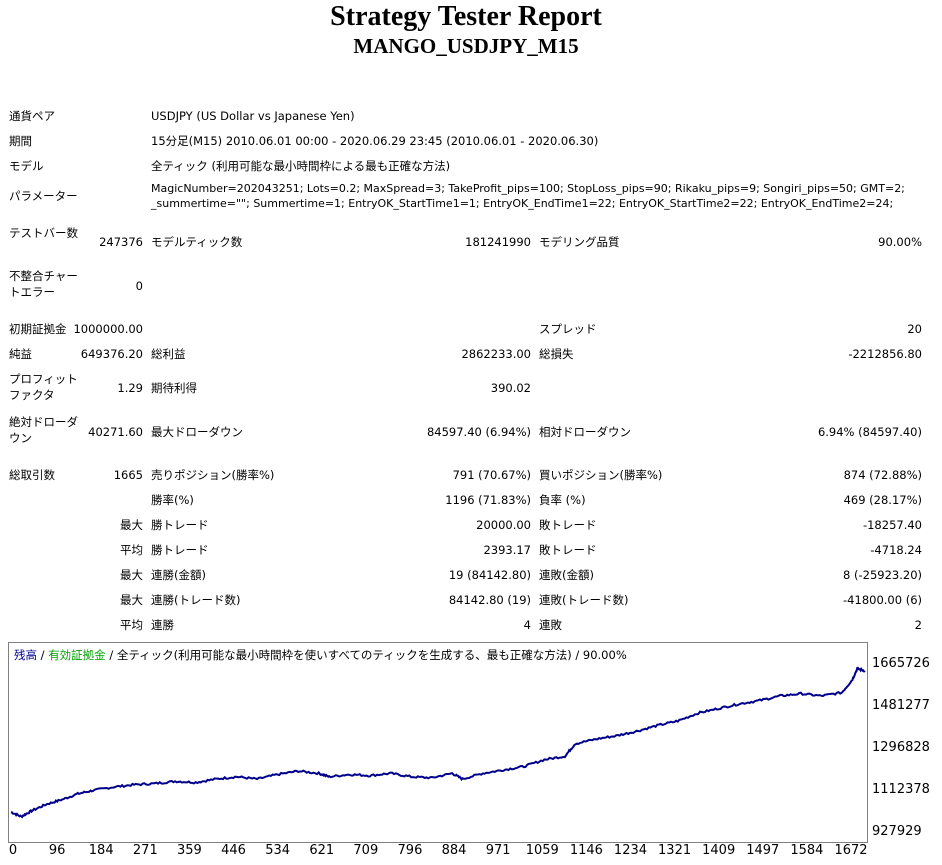  What do you see at coordinates (568, 329) in the screenshot?
I see `spread-label: スプレッド` at bounding box center [568, 329].